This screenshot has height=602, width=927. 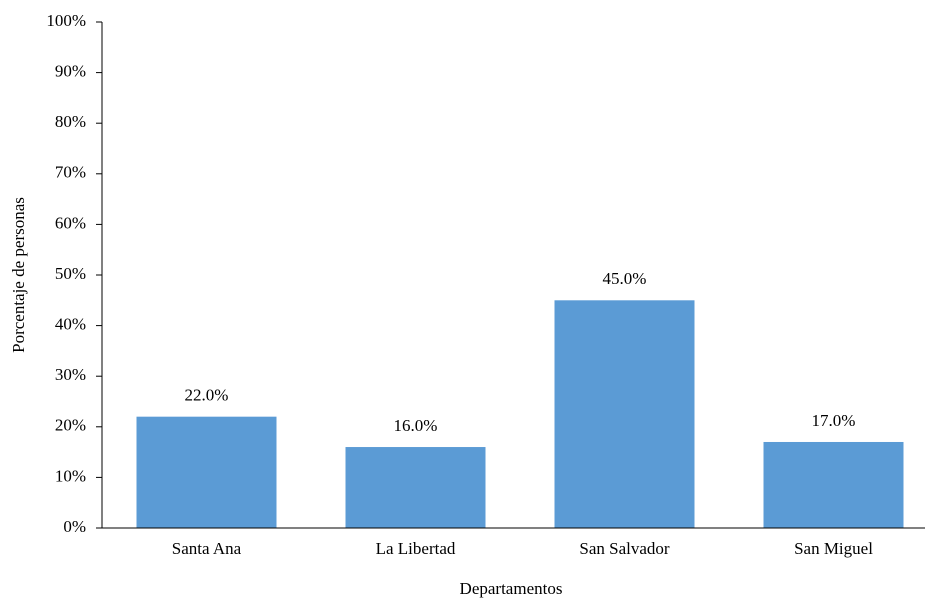 What do you see at coordinates (70, 425) in the screenshot?
I see `y-tick-label: 20%` at bounding box center [70, 425].